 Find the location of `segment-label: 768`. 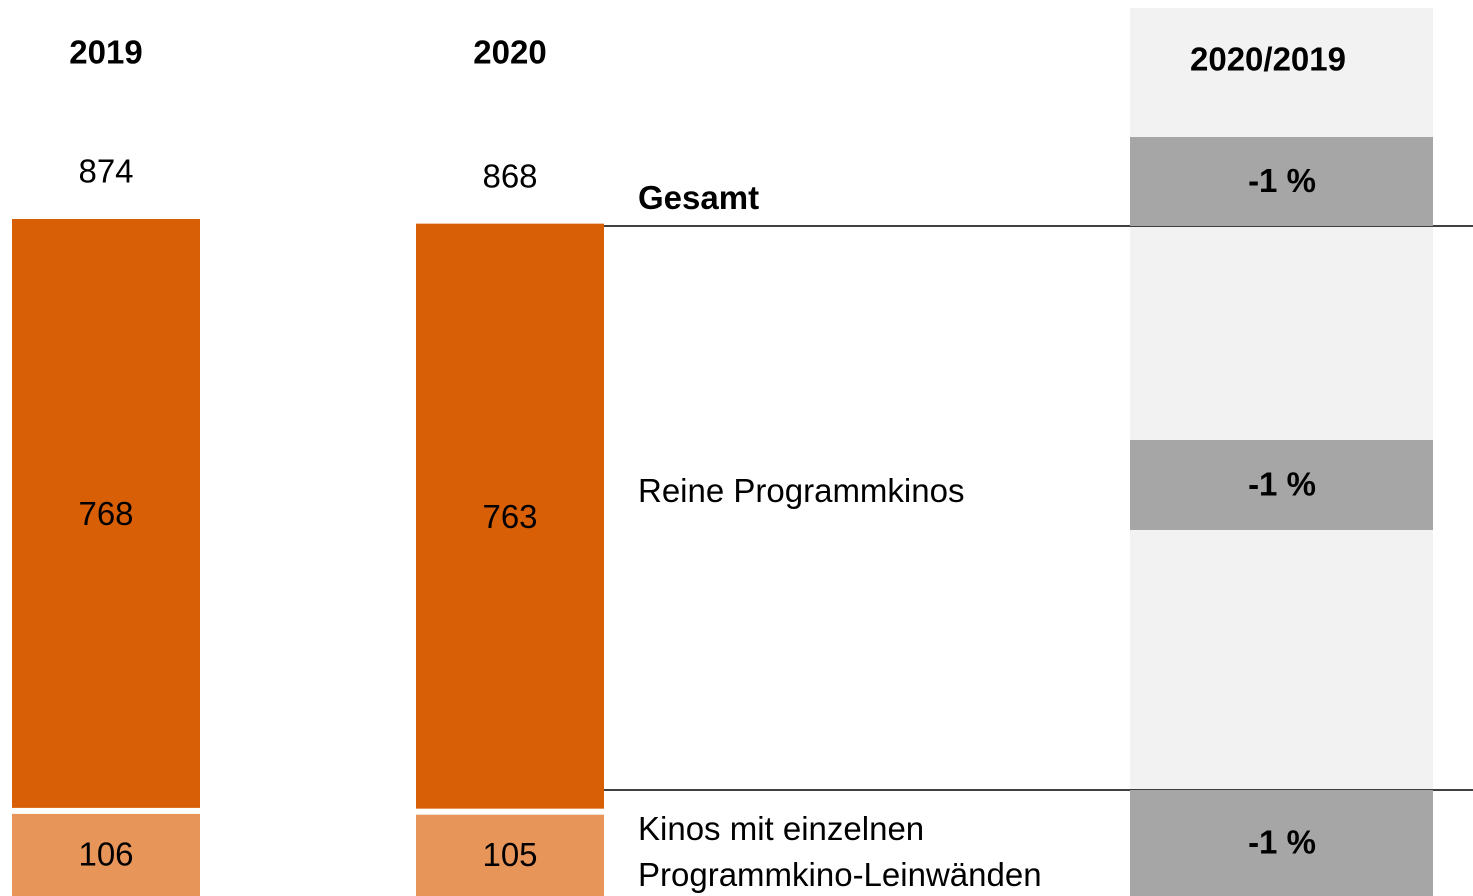

segment-label: 768 is located at coordinates (105, 513).